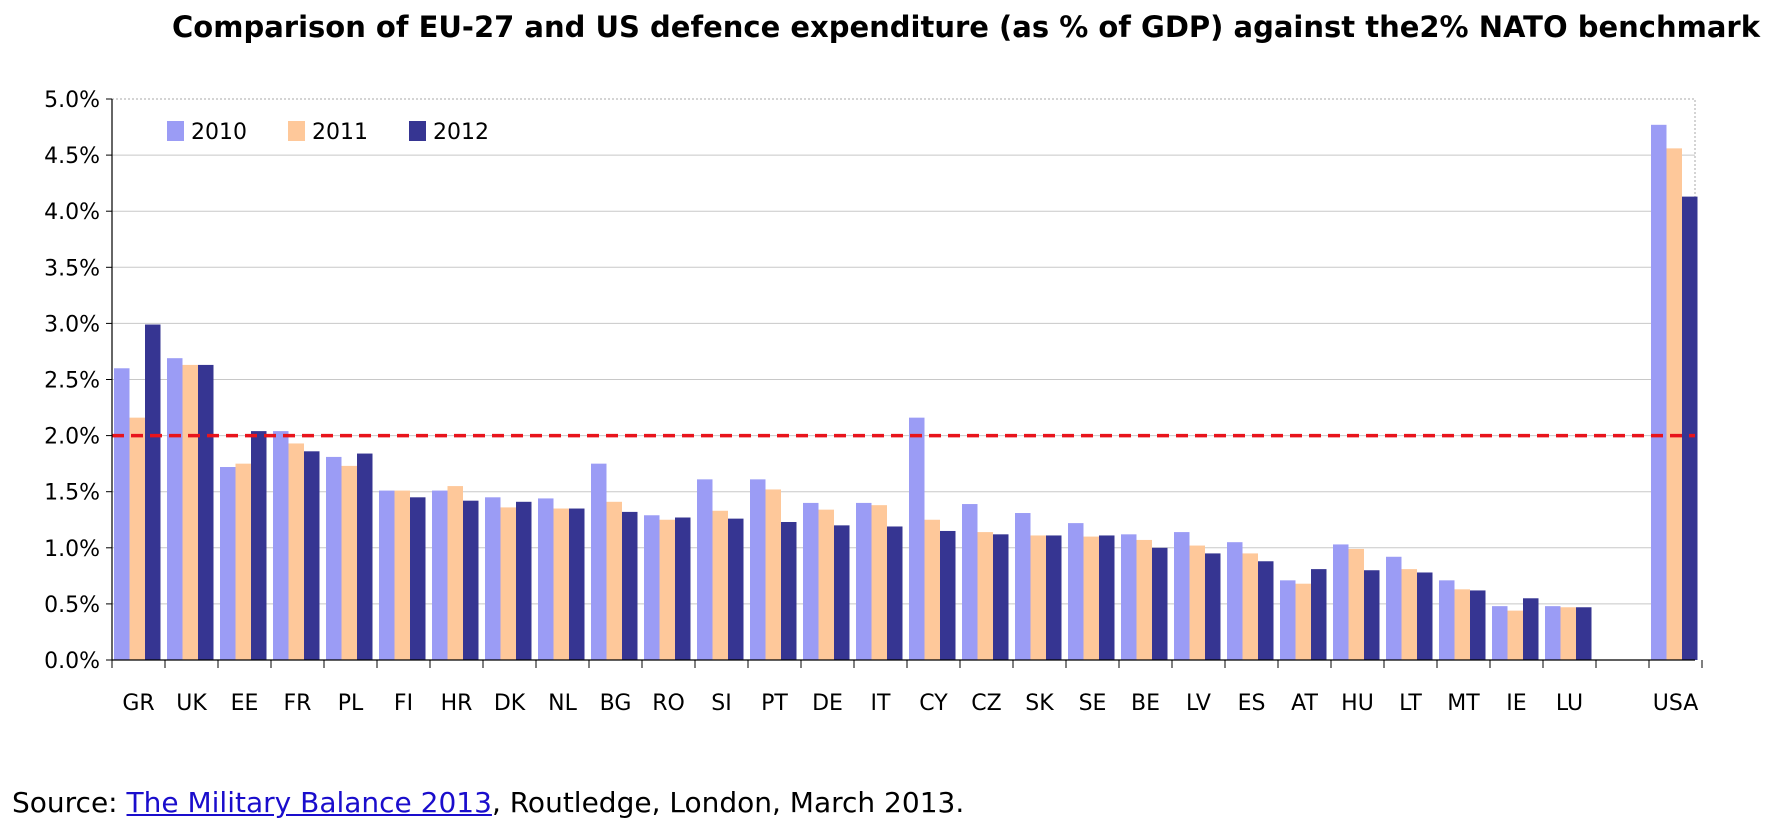  What do you see at coordinates (1038, 597) in the screenshot?
I see `bar-2011-SK` at bounding box center [1038, 597].